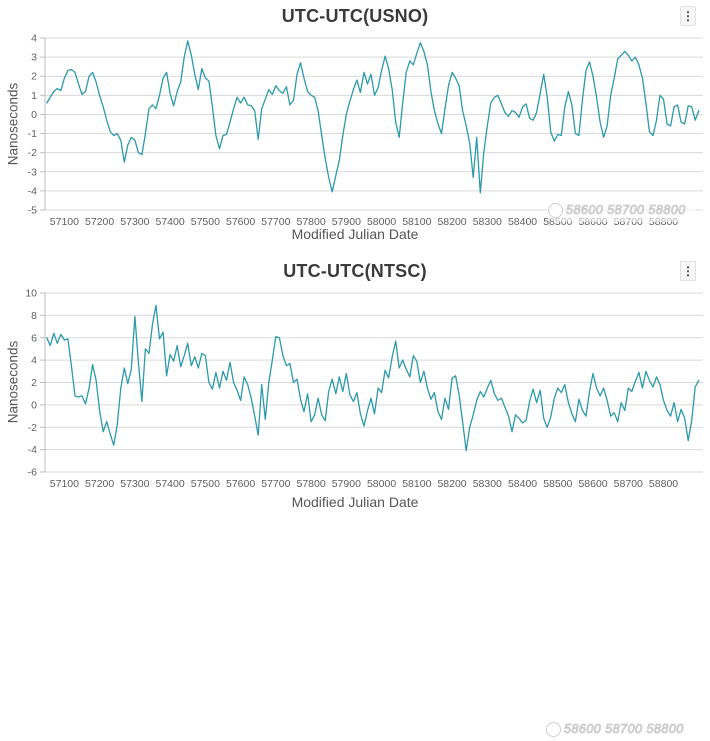  Describe the element at coordinates (34, 316) in the screenshot. I see `svg-text: 8` at that location.